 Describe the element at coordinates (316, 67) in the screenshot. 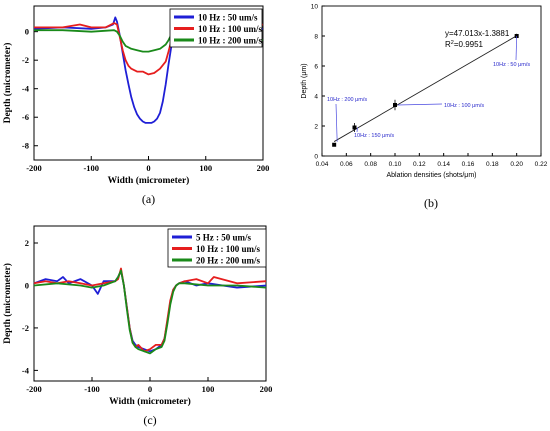

I see `y-tick-label: 6` at that location.